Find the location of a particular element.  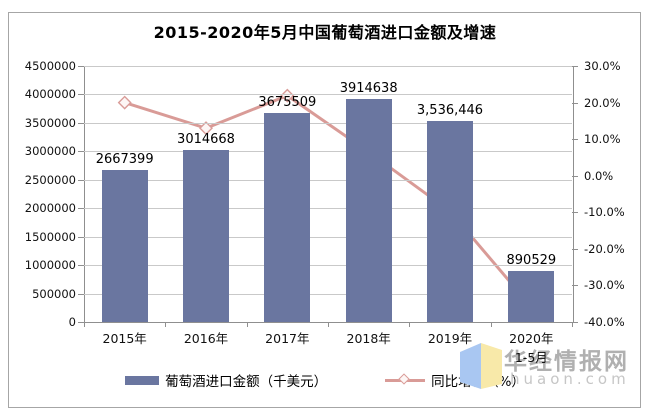

y-axis-tick-label: 1500000 is located at coordinates (50, 236).